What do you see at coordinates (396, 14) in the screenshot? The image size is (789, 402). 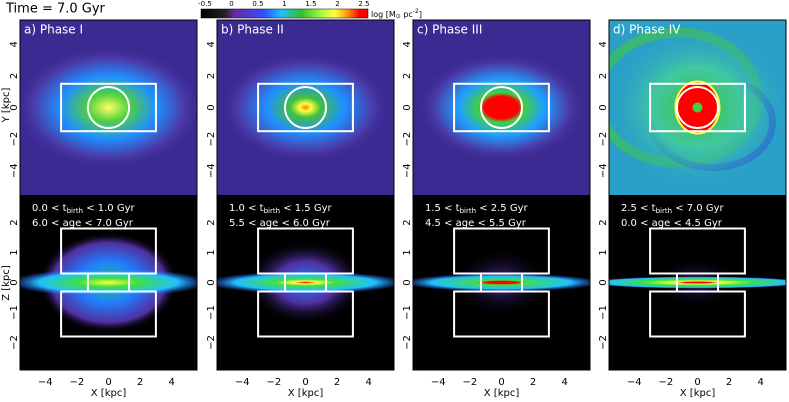 I see `colorbar-label: log [M⊙ pc-2]` at bounding box center [396, 14].